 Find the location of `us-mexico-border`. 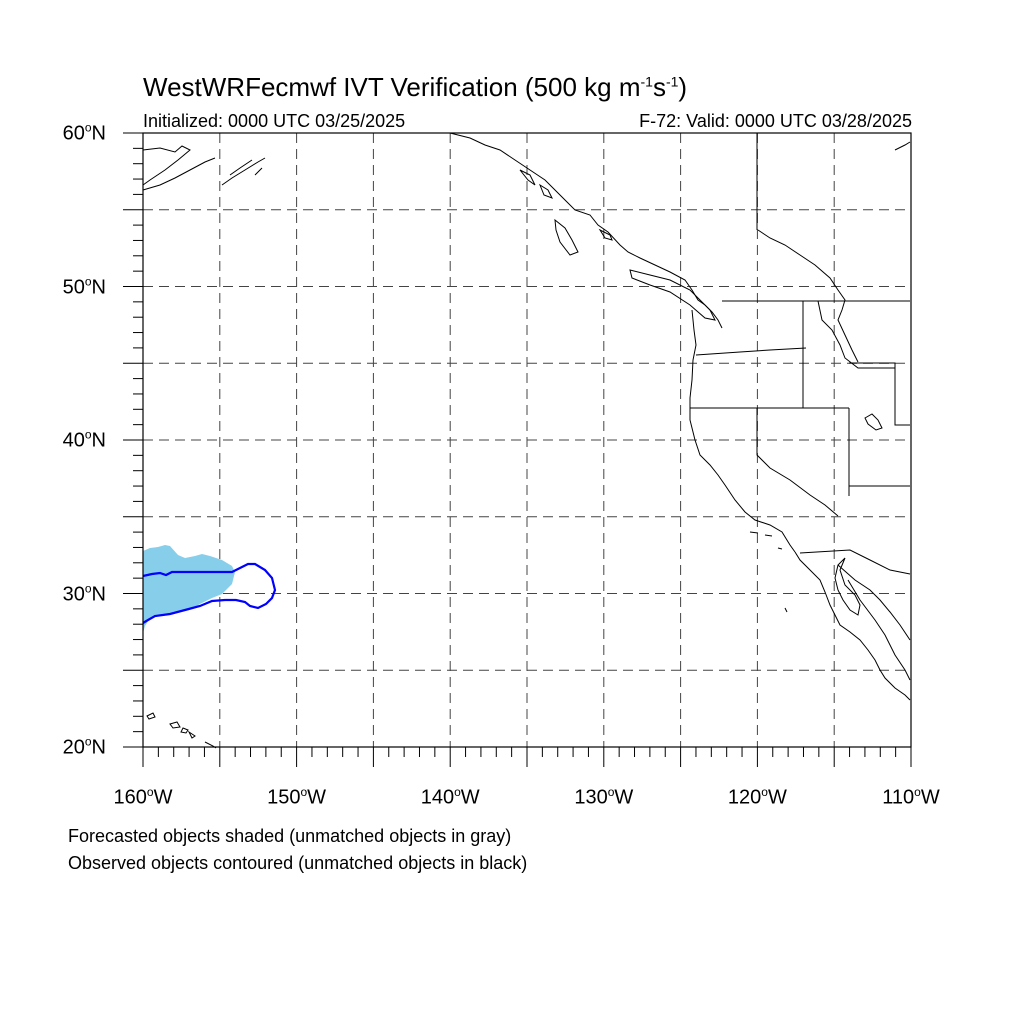

us-mexico-border is located at coordinates (855, 562).